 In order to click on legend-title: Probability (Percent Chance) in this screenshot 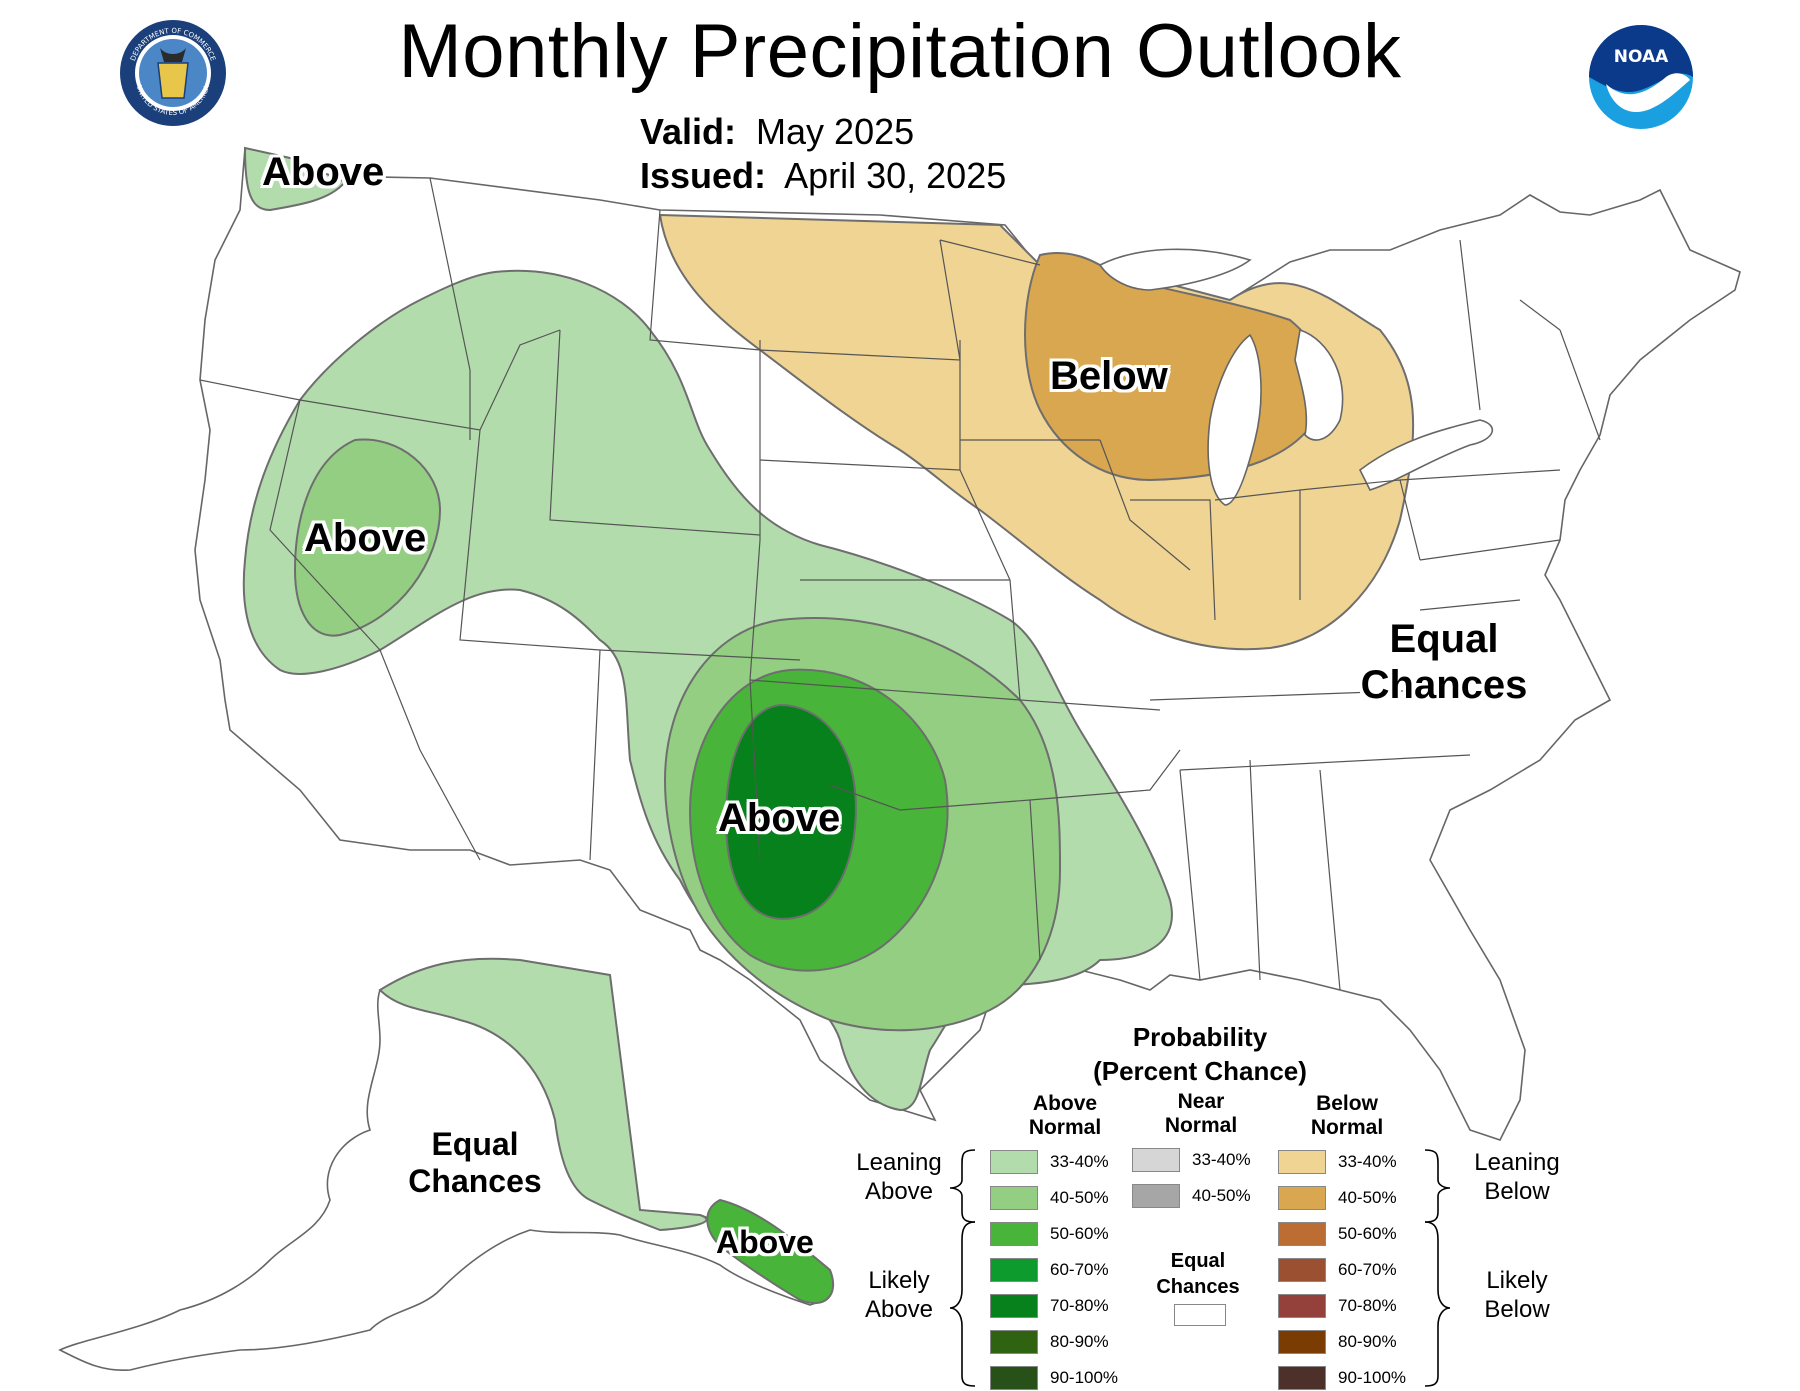, I will do `click(1200, 1054)`.